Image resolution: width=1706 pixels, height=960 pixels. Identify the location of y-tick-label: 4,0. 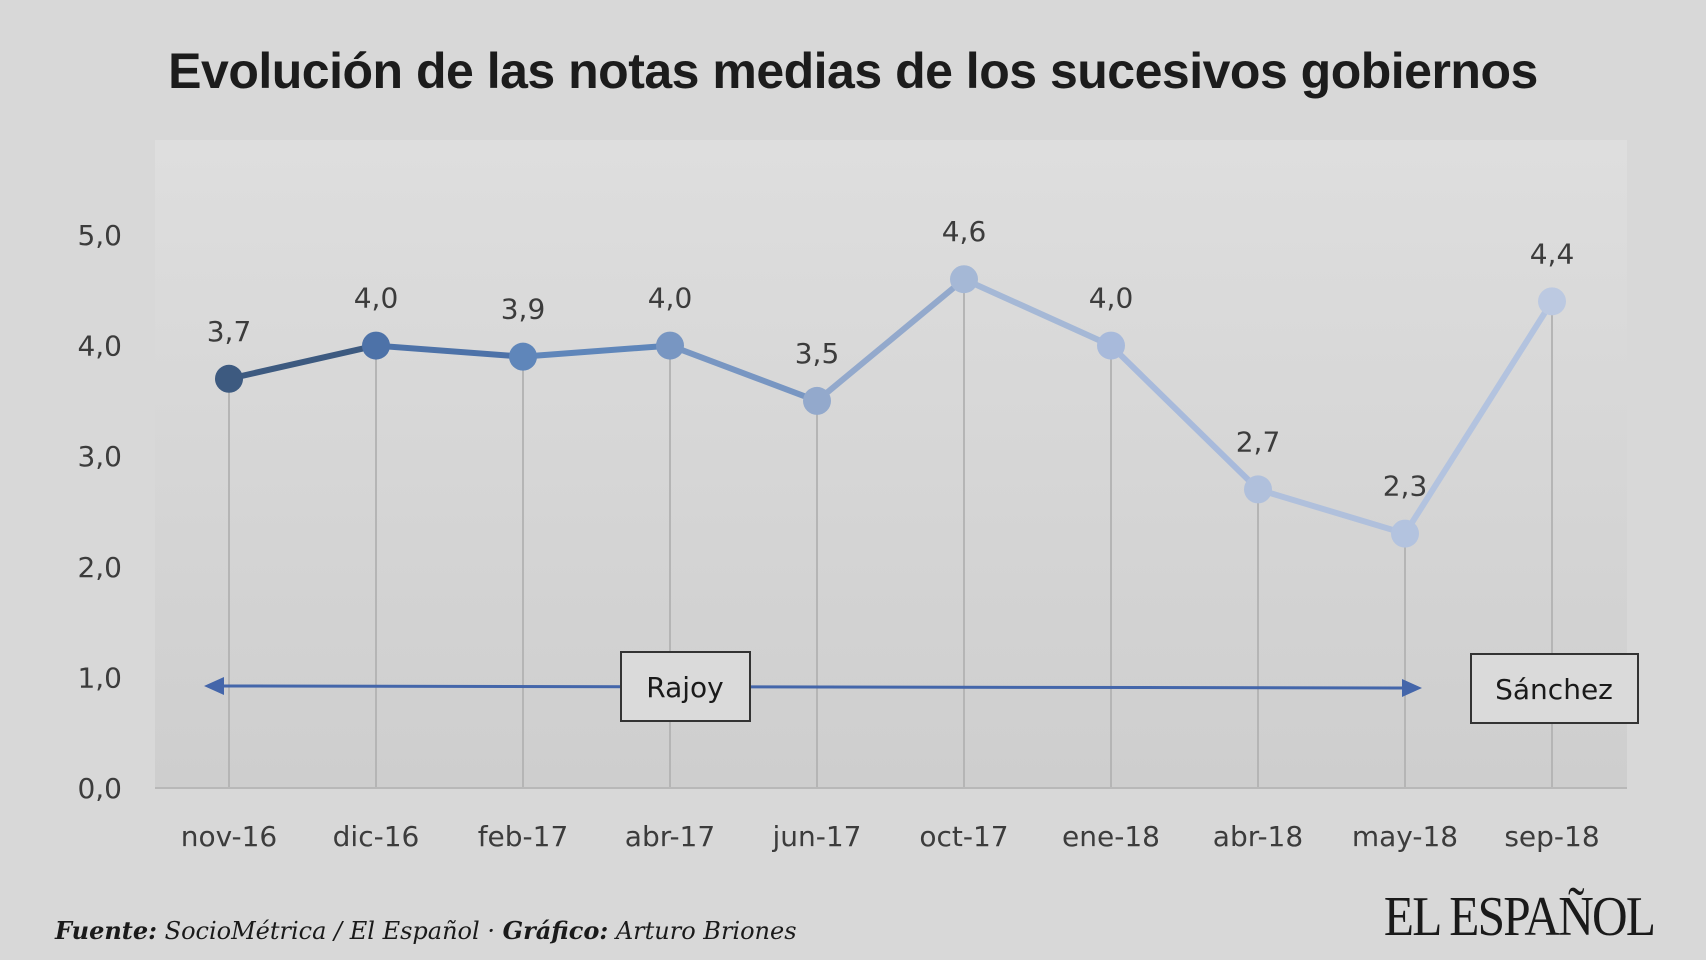
(99, 346).